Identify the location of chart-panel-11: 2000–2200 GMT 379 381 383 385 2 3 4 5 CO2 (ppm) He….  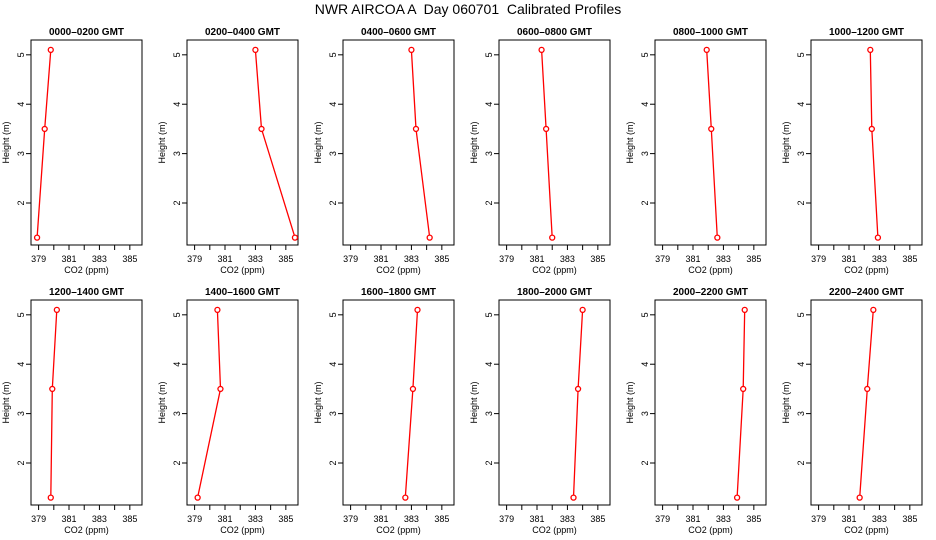
(696, 411).